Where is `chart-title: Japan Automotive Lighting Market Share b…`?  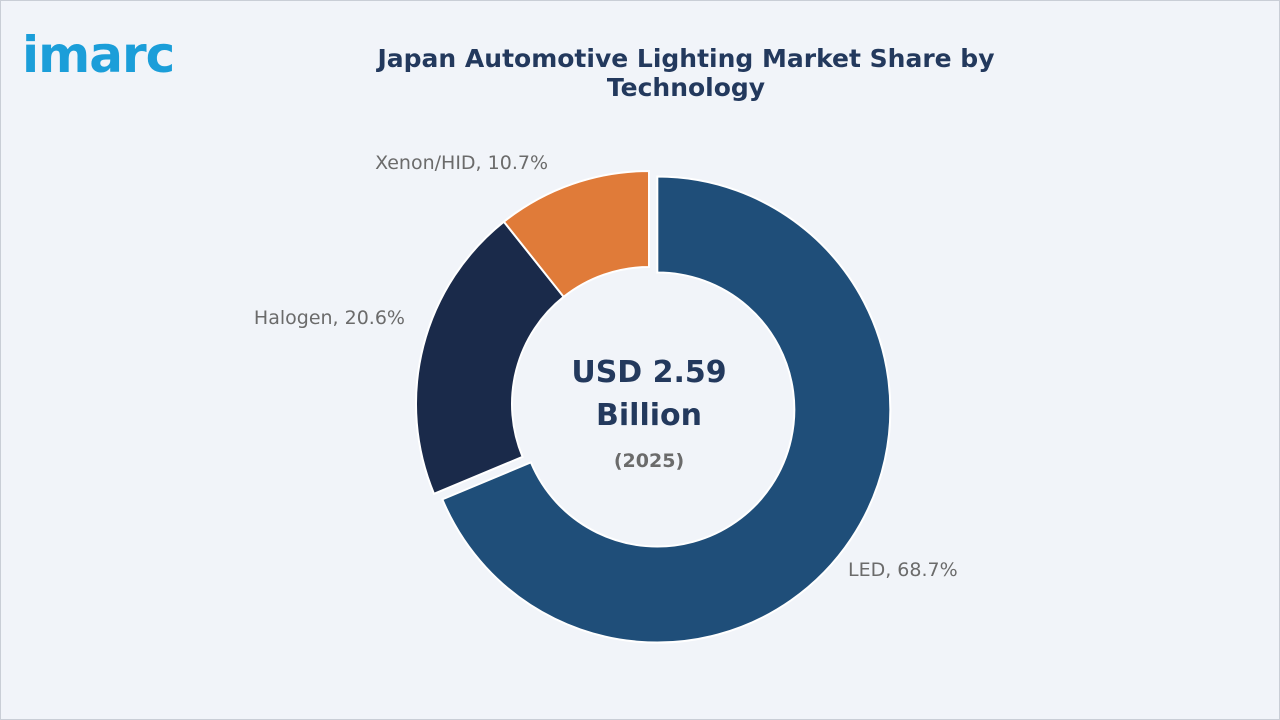 chart-title: Japan Automotive Lighting Market Share b… is located at coordinates (686, 73).